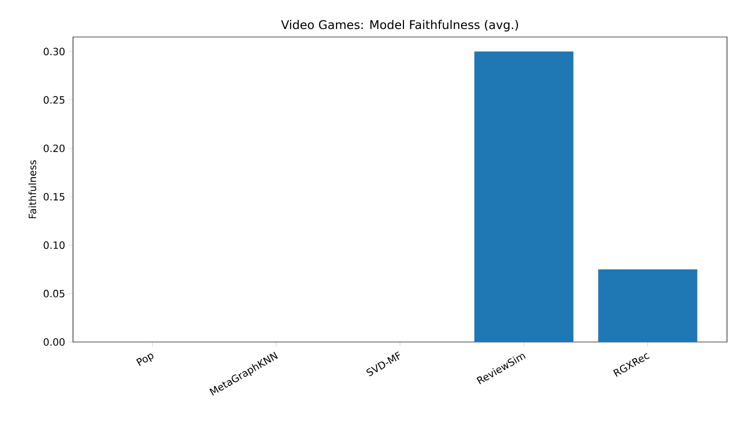 This screenshot has height=423, width=729. I want to click on chart-title: Video Games: Model Faithfulness (avg.), so click(399, 26).